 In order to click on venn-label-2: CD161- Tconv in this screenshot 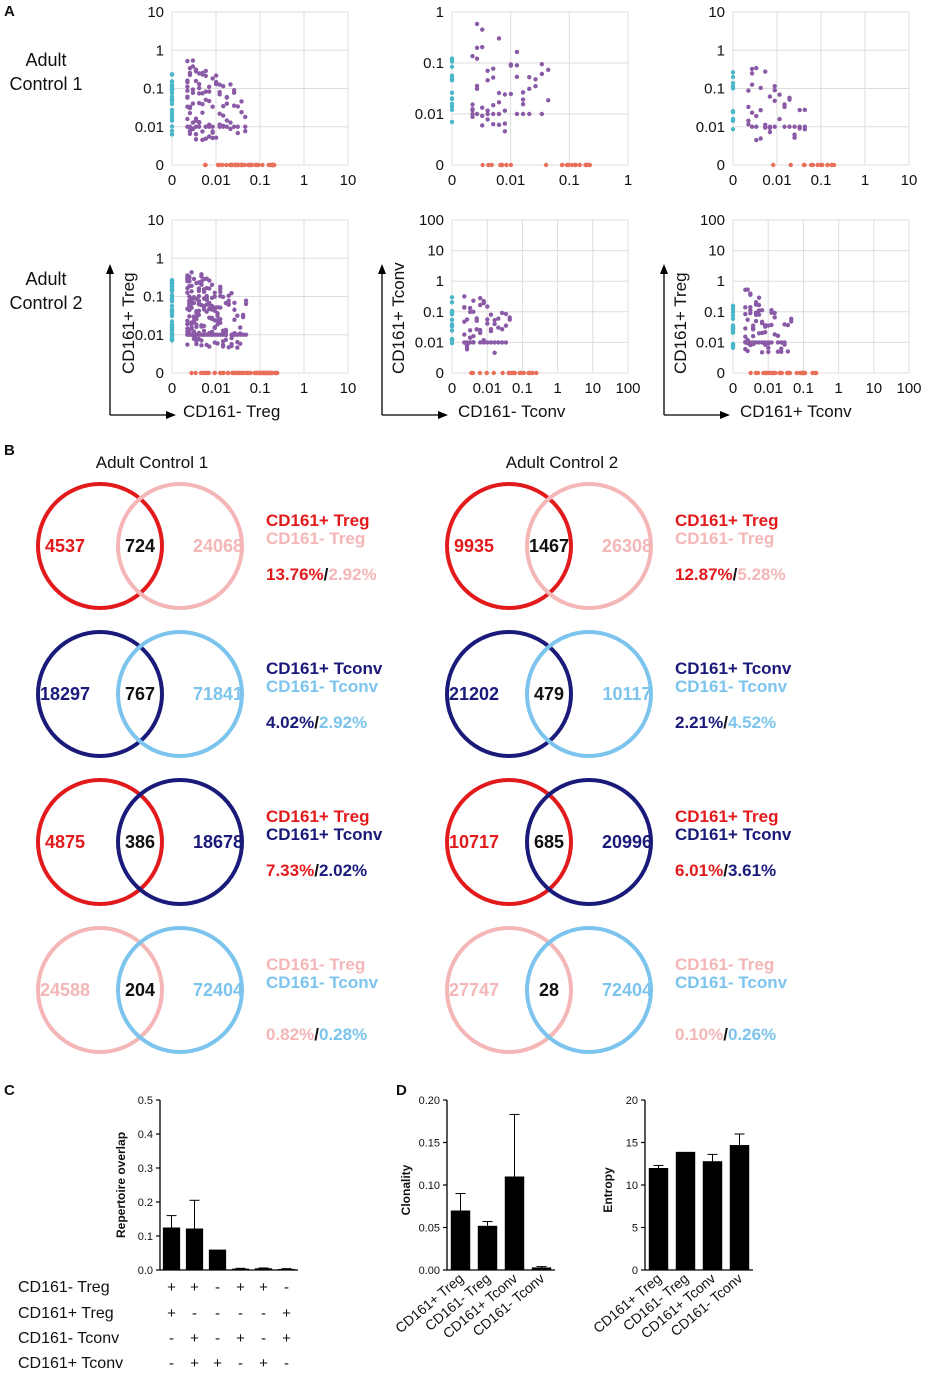, I will do `click(731, 686)`.